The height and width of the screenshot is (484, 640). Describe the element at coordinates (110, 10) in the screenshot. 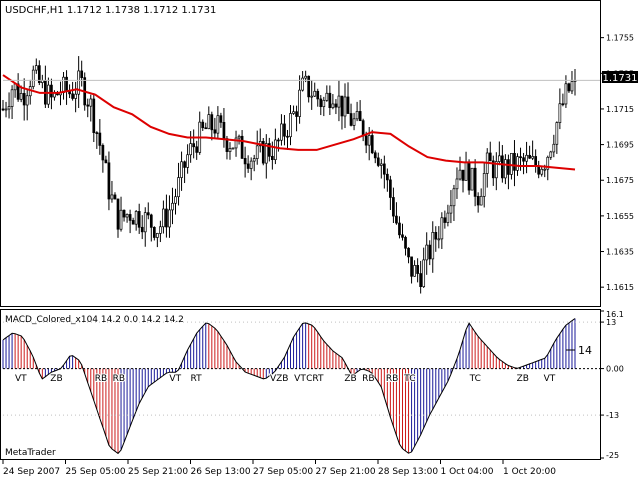

I see `main-chart-header: USDCHF,H1 1.1712 1.1738 1.1712 1.1731` at that location.